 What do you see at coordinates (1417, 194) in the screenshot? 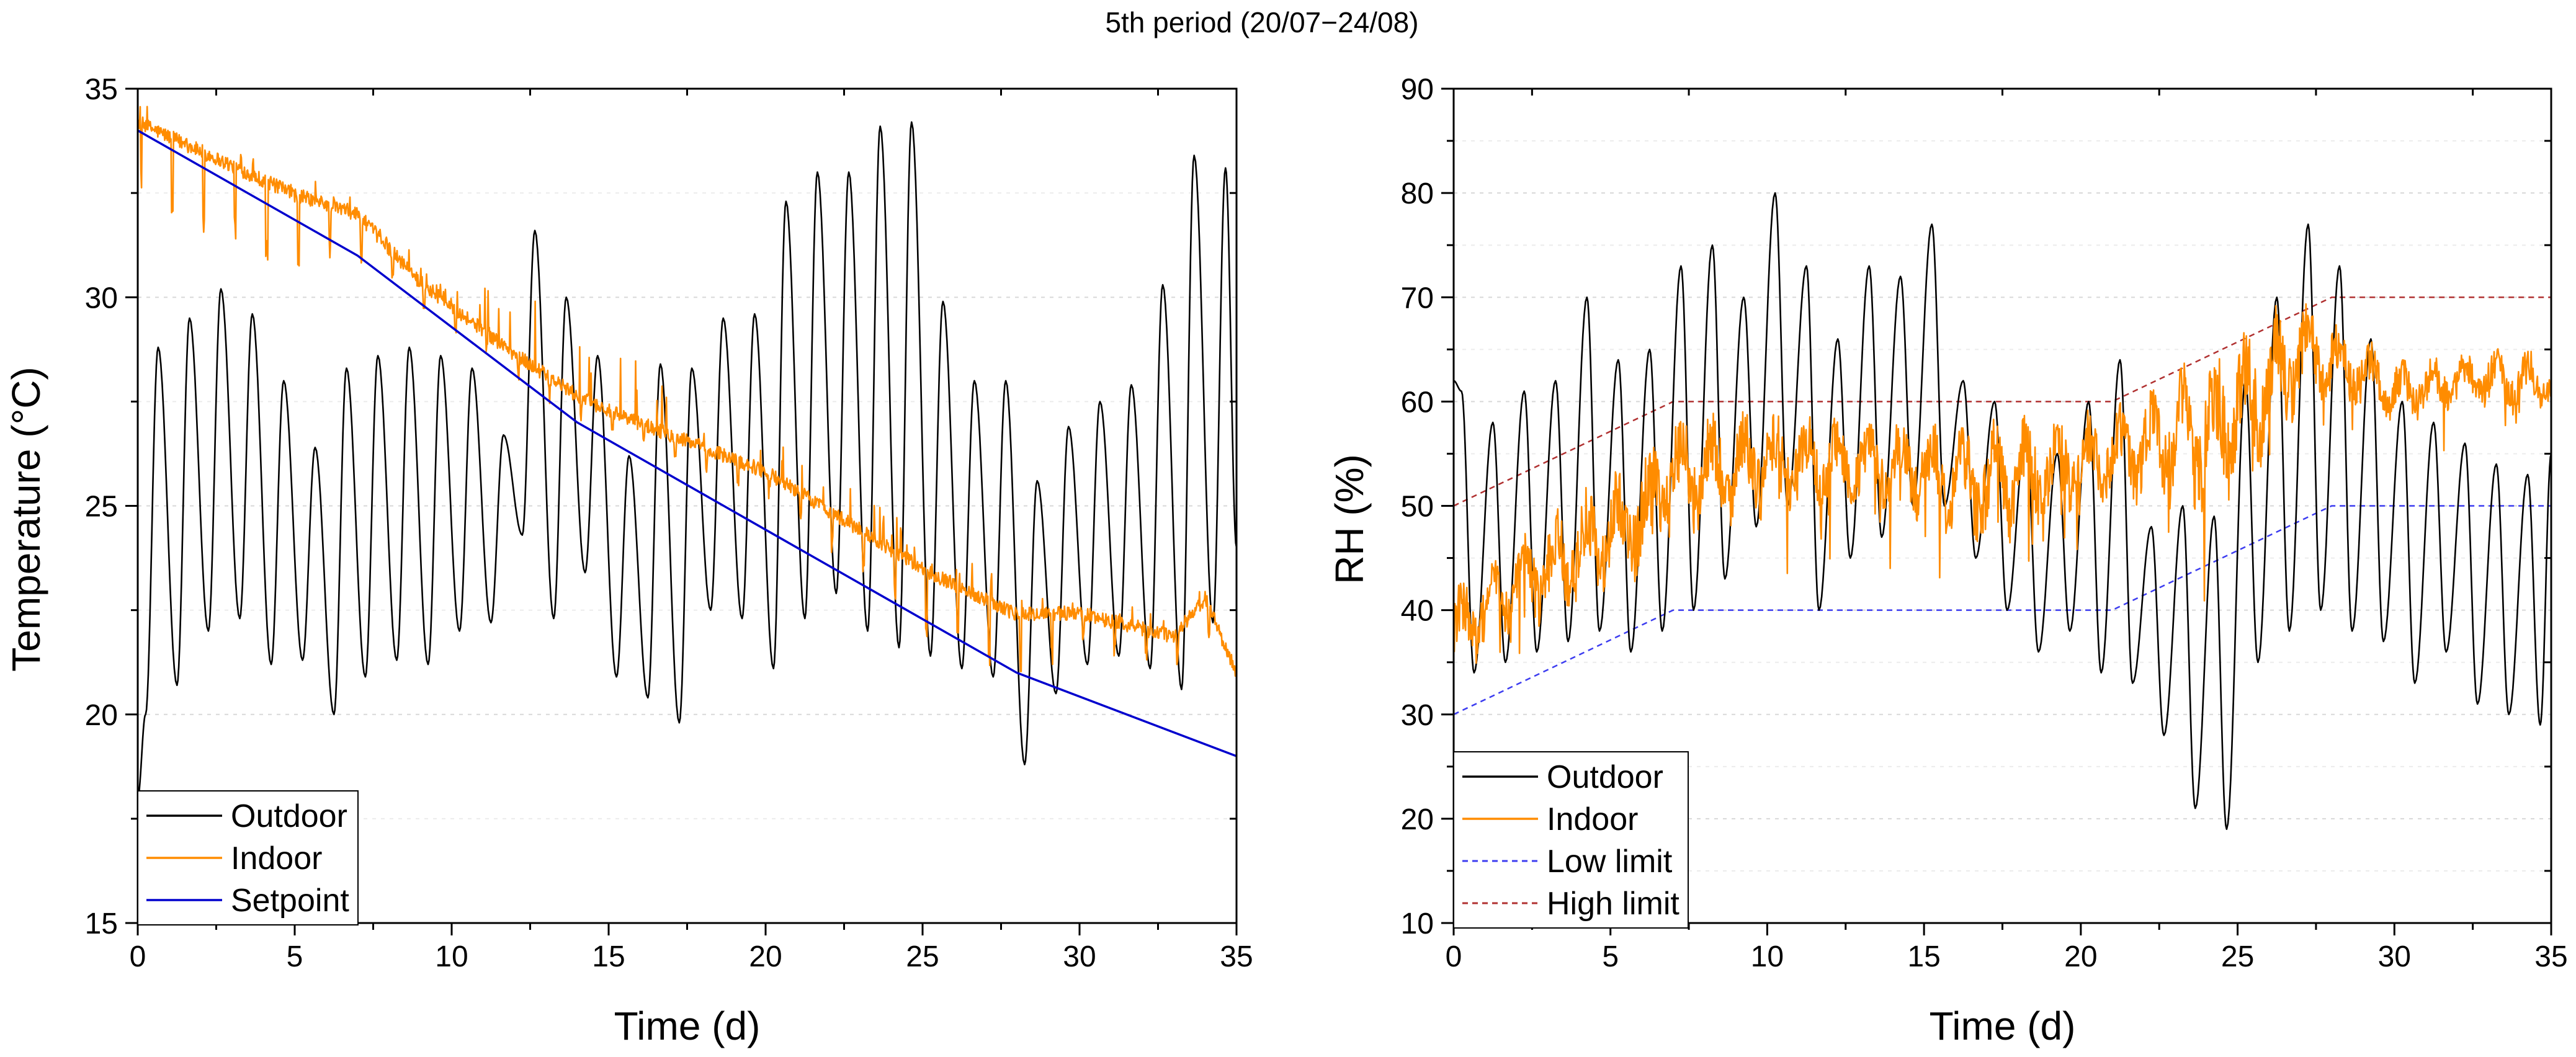
I see `y-tick-label: 80` at bounding box center [1417, 194].